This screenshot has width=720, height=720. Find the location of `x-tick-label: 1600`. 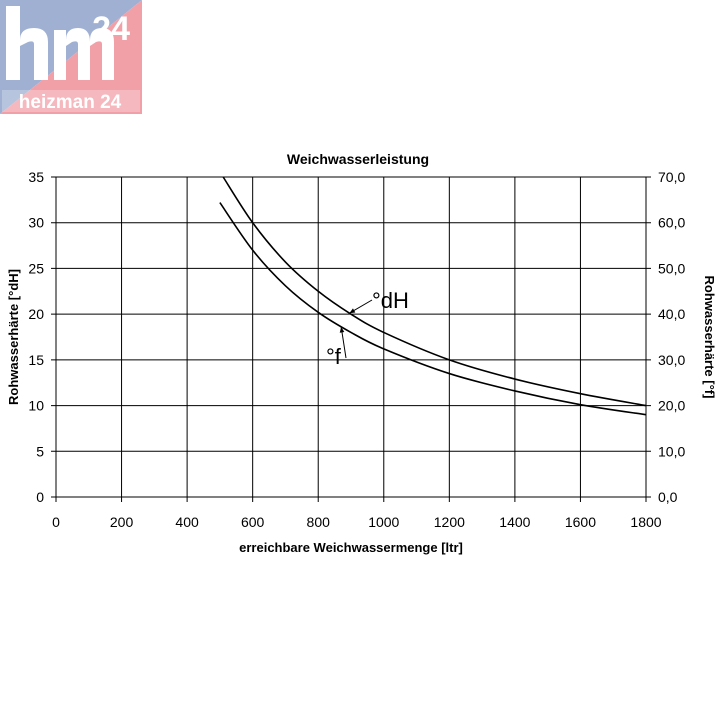

x-tick-label: 1600 is located at coordinates (580, 522).